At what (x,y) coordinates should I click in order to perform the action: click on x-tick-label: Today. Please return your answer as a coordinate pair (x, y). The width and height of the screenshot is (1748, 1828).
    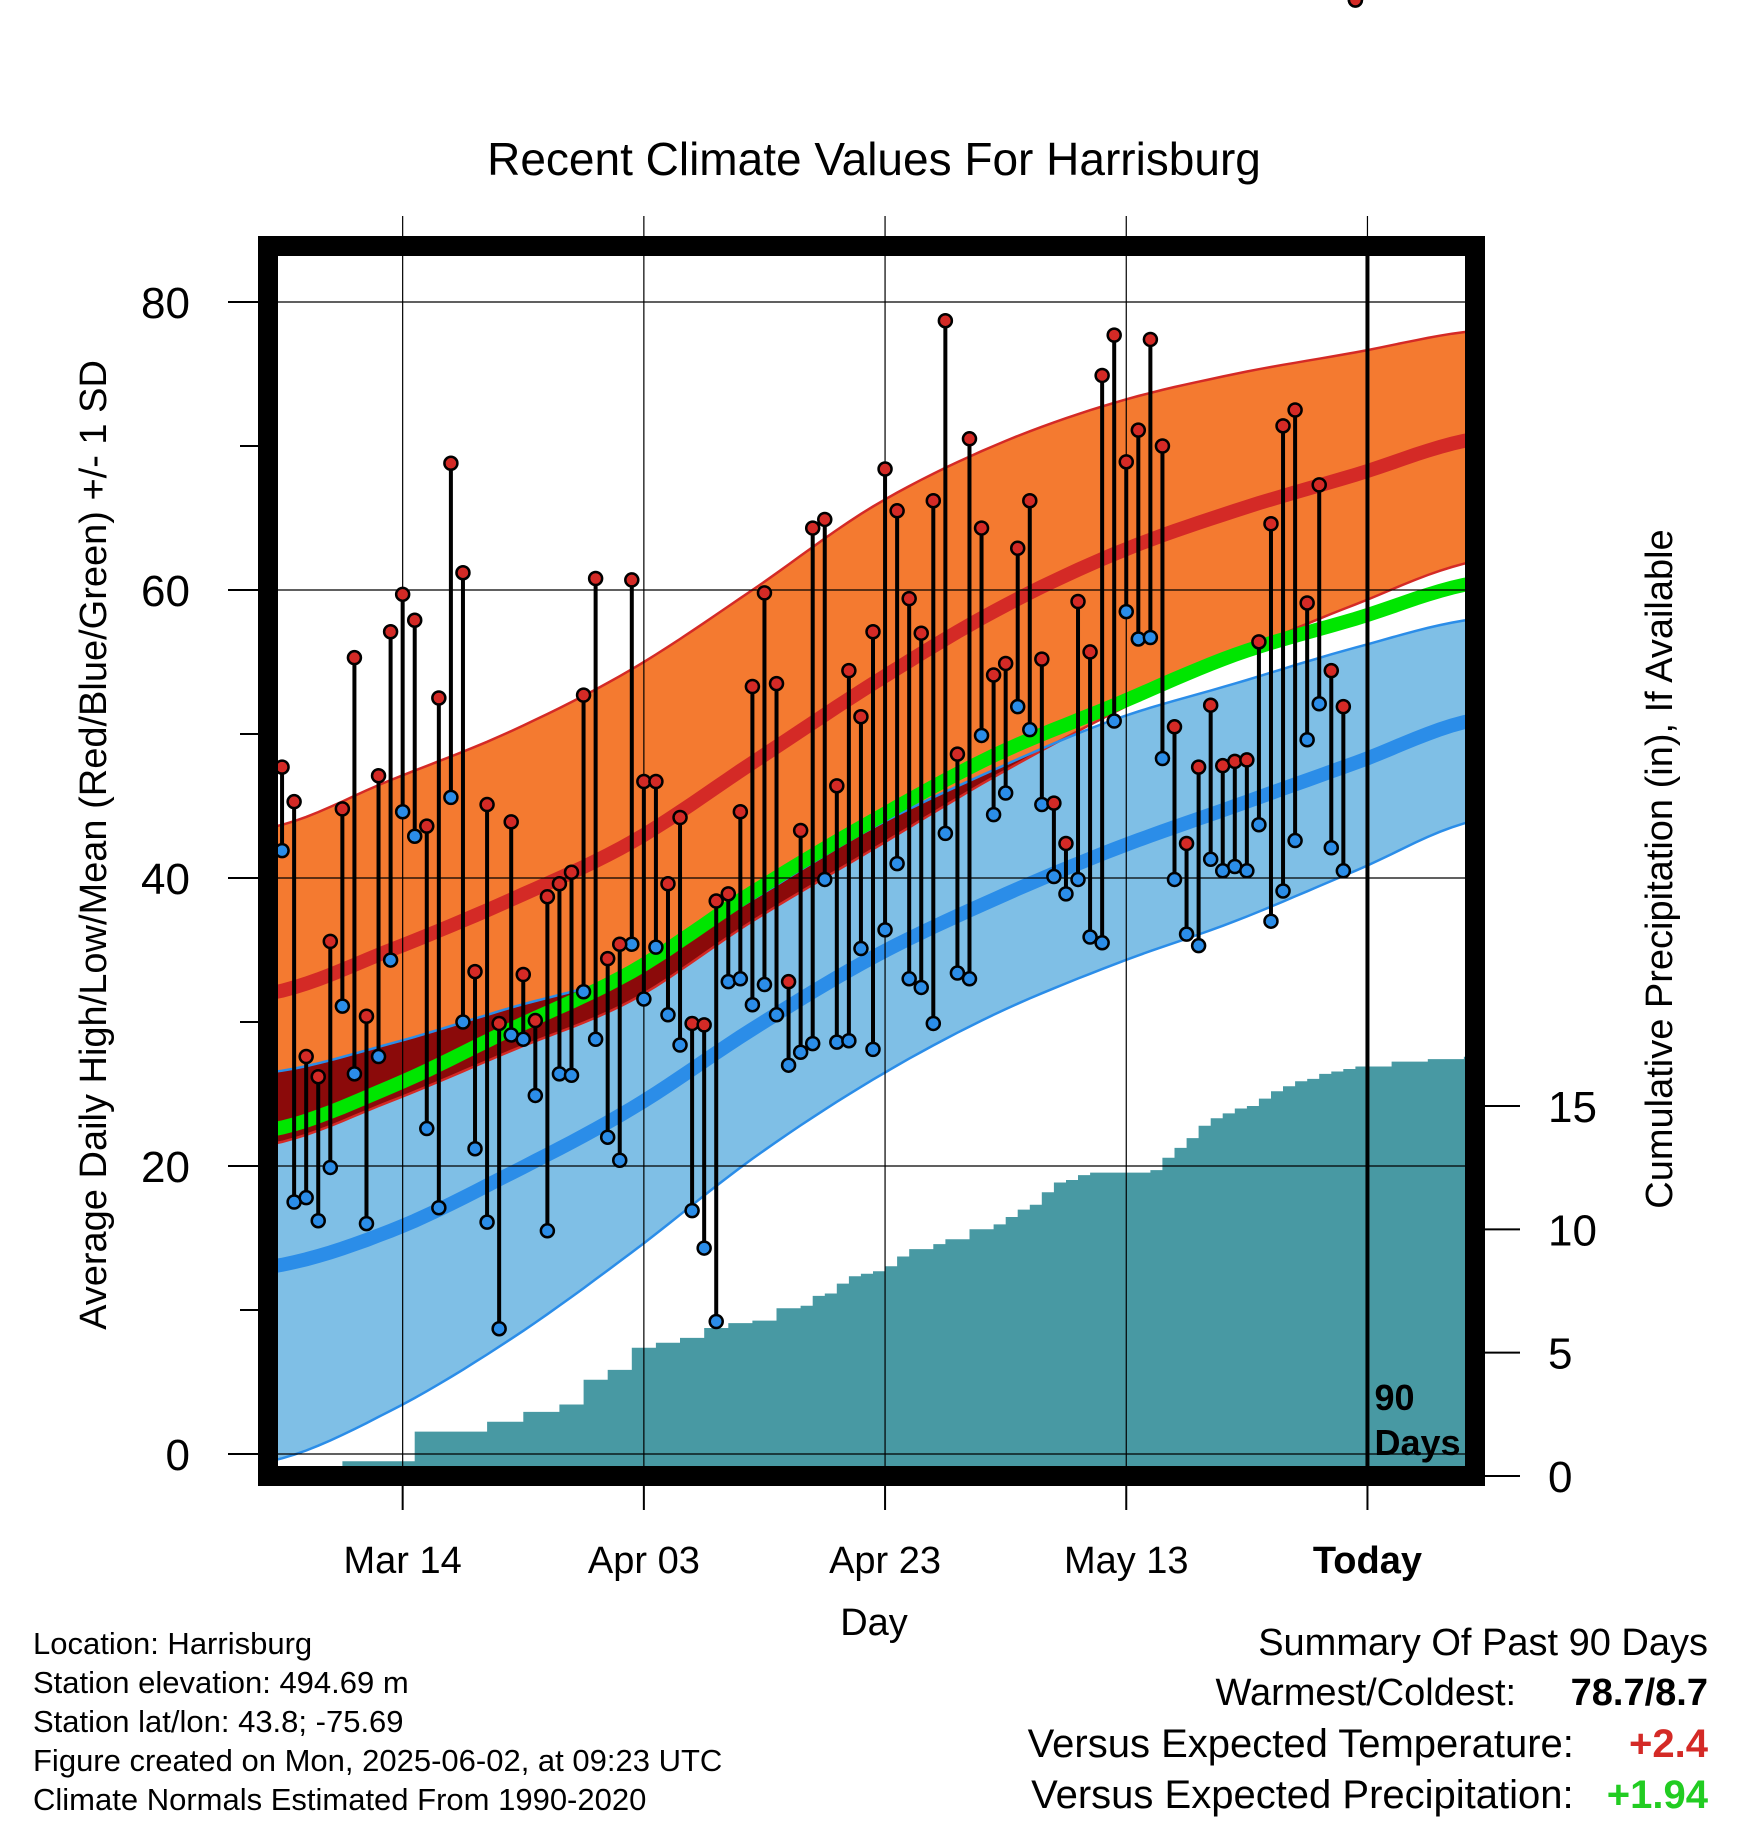
    Looking at the image, I should click on (1367, 1561).